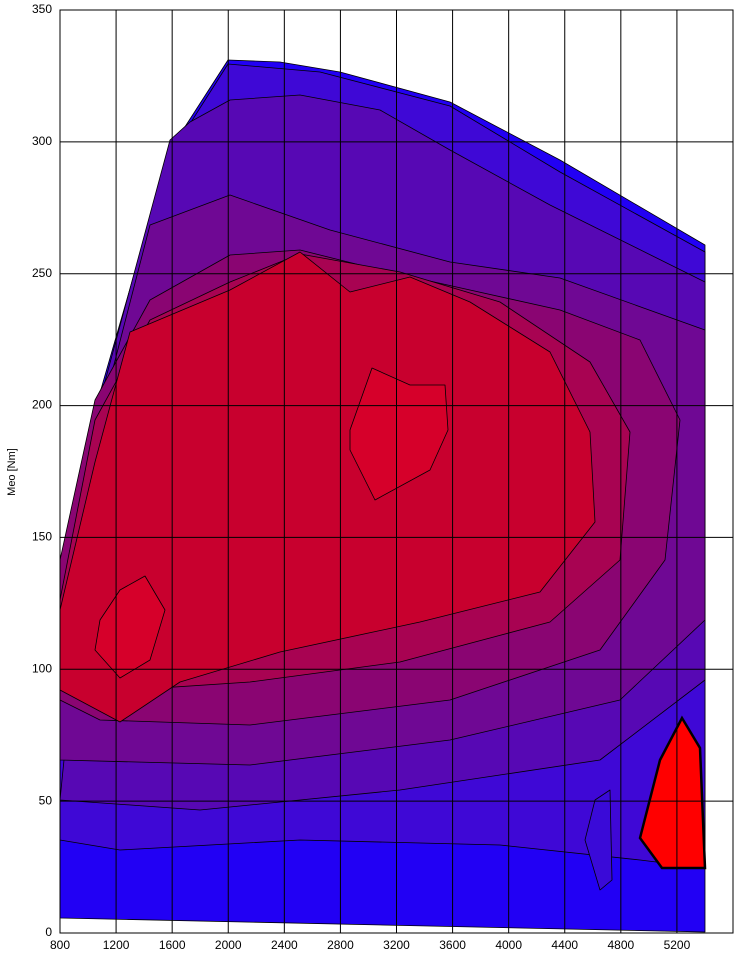  I want to click on y-axis-label: Meo [Nm], so click(12, 472).